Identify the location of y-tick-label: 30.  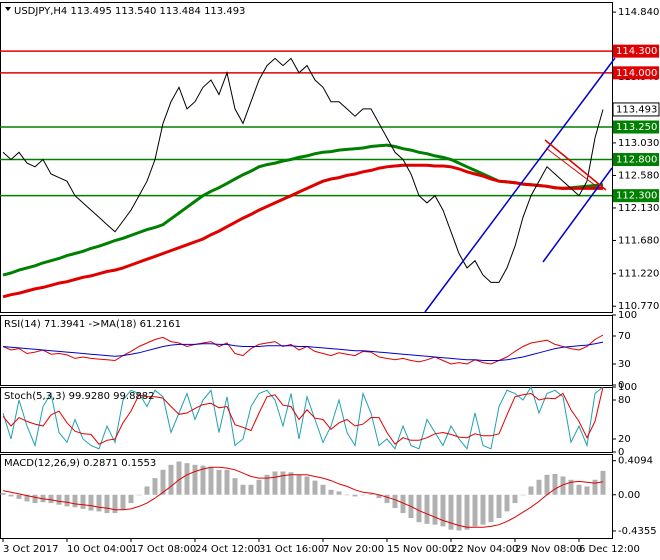
(624, 364).